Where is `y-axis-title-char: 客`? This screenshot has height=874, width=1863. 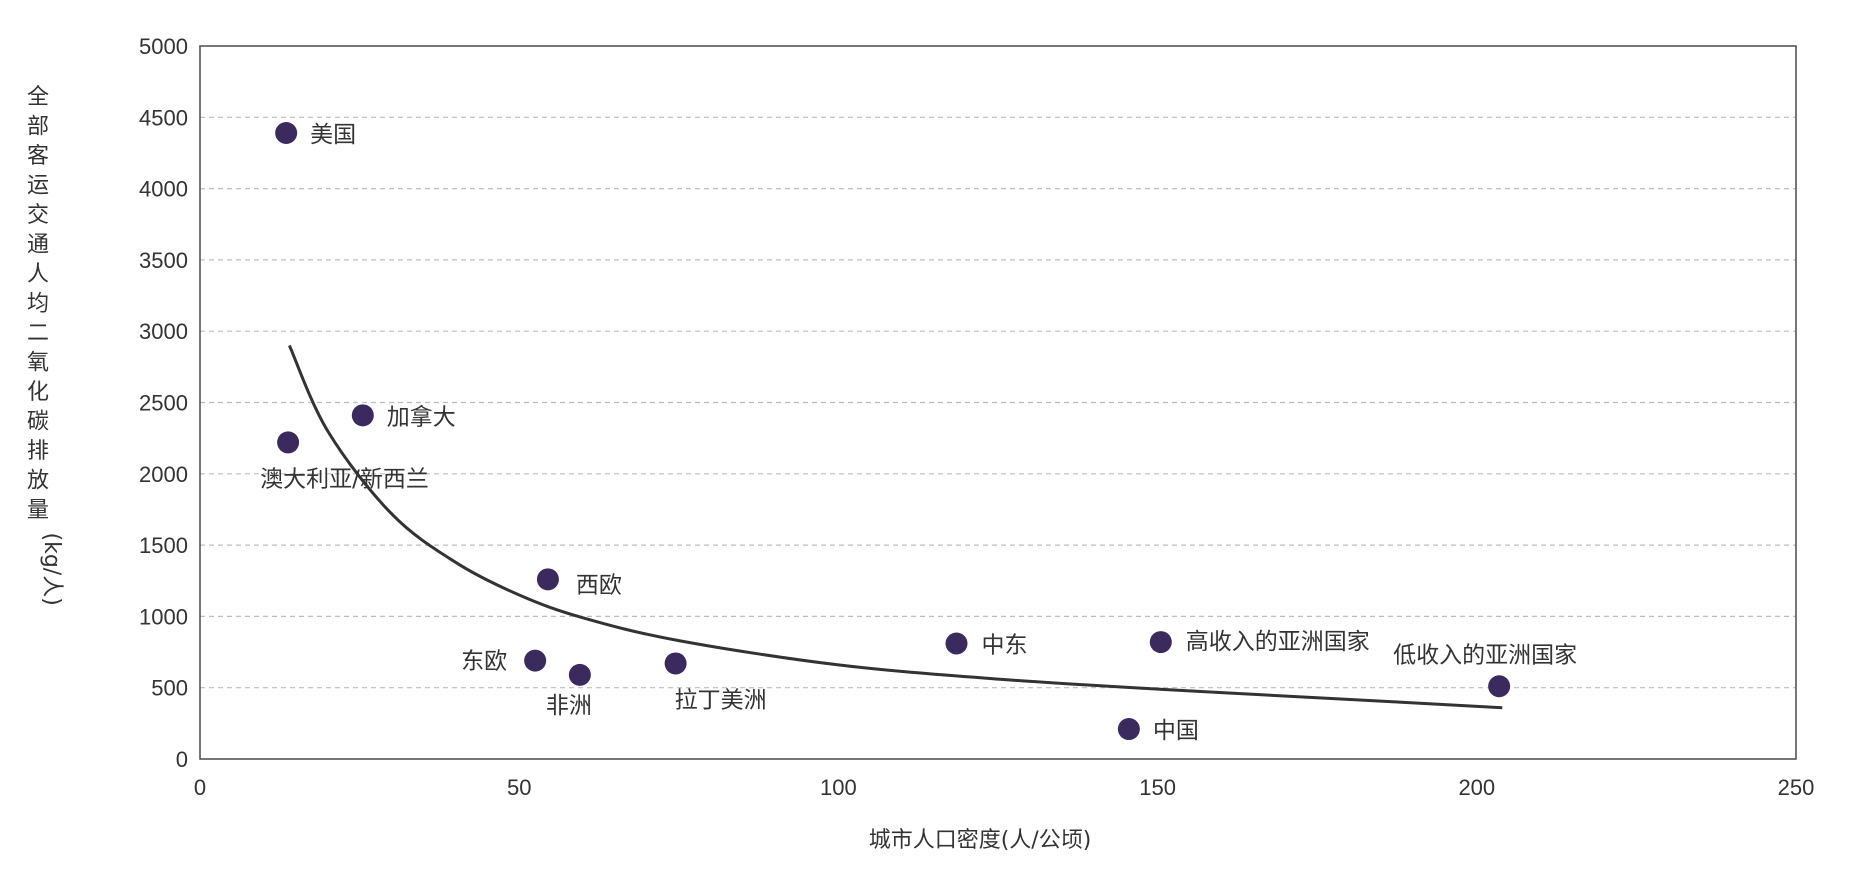
y-axis-title-char: 客 is located at coordinates (38, 156).